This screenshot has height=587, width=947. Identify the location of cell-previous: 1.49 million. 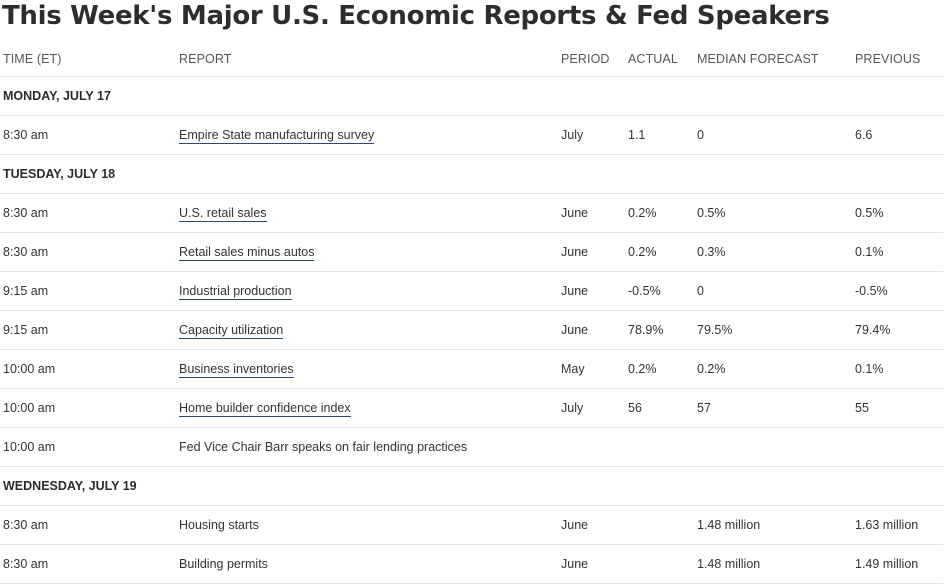
(897, 564).